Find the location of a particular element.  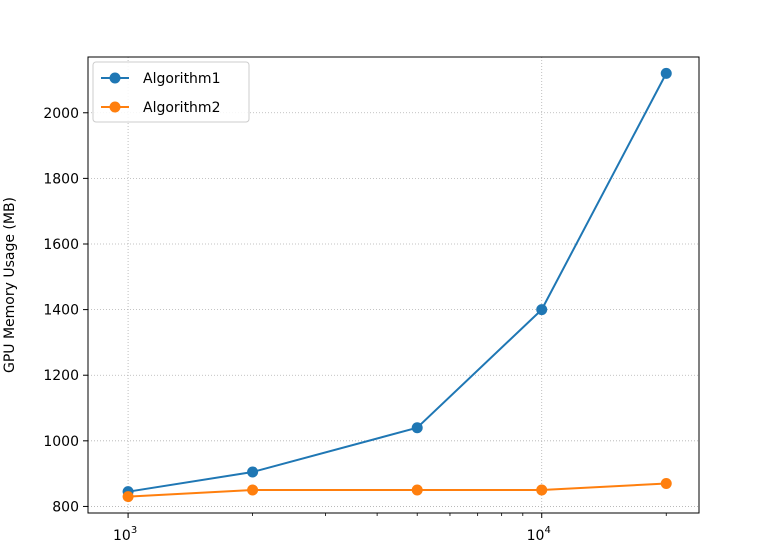

legend-box is located at coordinates (171, 92).